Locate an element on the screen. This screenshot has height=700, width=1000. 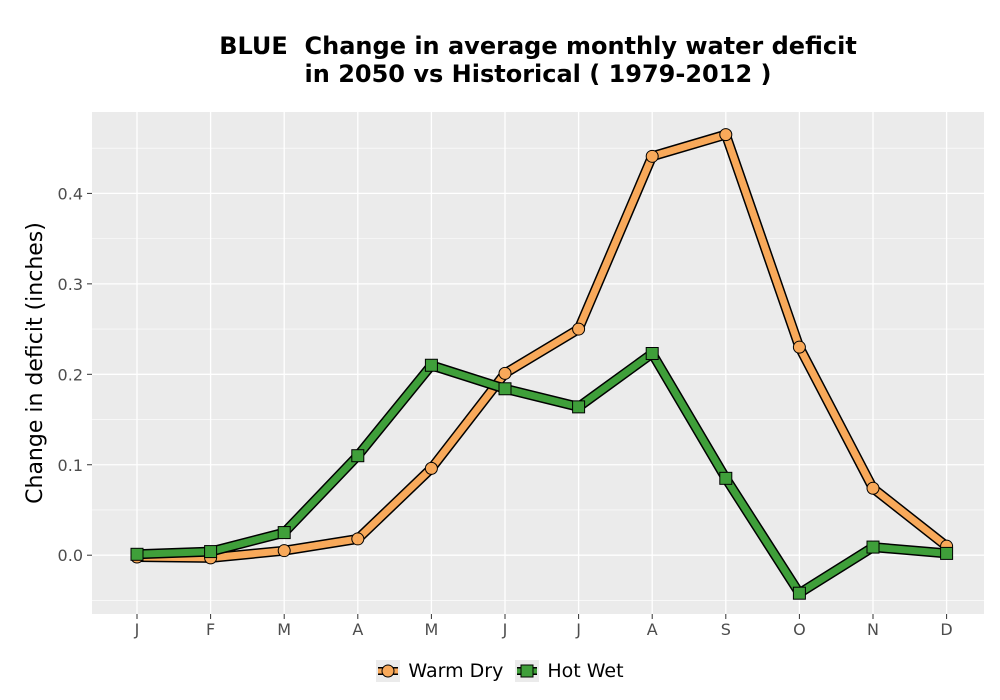
x-tick-label: O is located at coordinates (799, 629).